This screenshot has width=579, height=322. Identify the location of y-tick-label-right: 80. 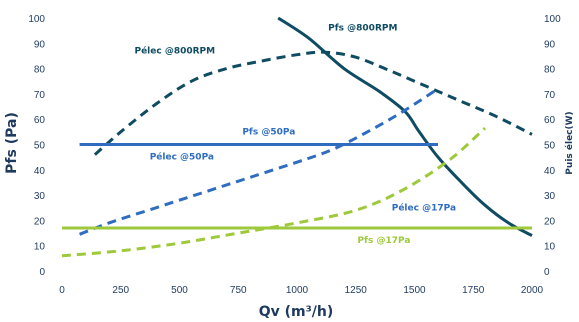
(550, 70).